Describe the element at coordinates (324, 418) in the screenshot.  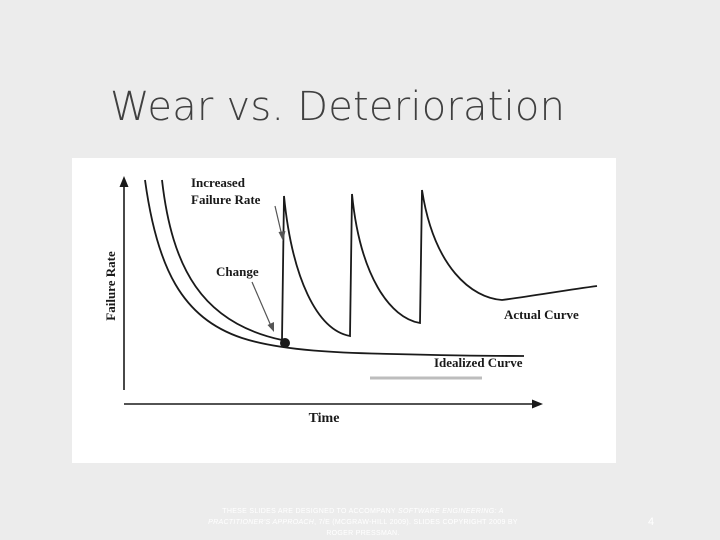
I see `x-axis-label: Time` at that location.